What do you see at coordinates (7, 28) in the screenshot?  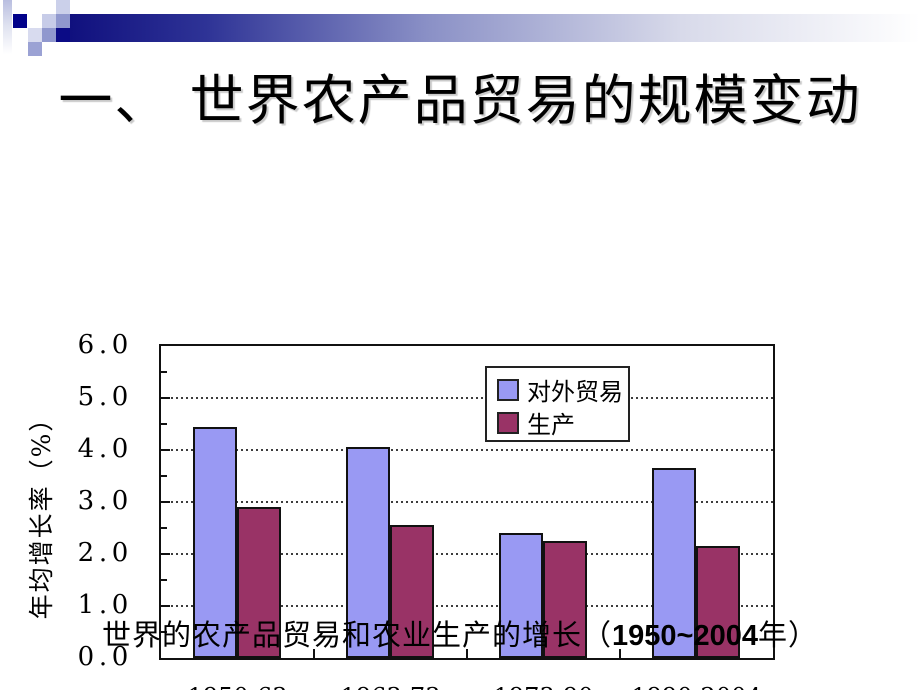 I see `header-gradient-strip` at bounding box center [7, 28].